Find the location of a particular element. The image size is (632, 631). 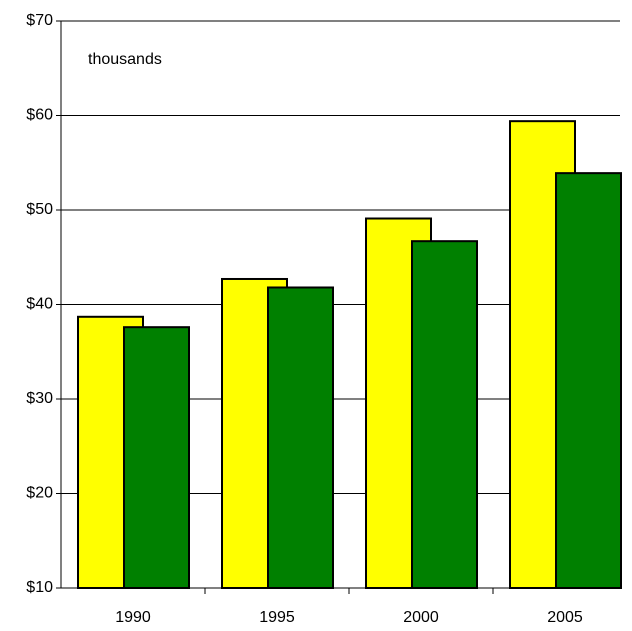

y-tick-label: $20 is located at coordinates (39, 493).